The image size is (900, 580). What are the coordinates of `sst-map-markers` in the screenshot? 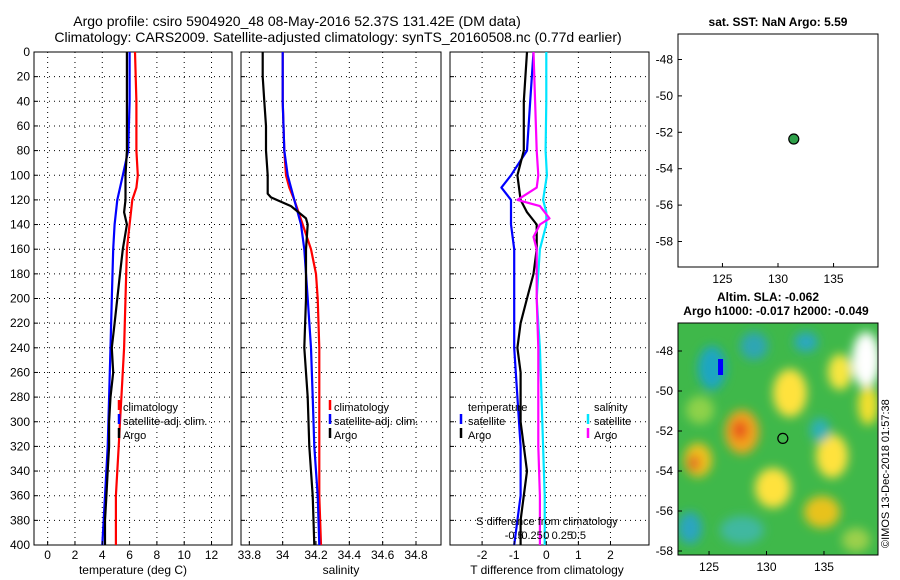 It's located at (794, 139).